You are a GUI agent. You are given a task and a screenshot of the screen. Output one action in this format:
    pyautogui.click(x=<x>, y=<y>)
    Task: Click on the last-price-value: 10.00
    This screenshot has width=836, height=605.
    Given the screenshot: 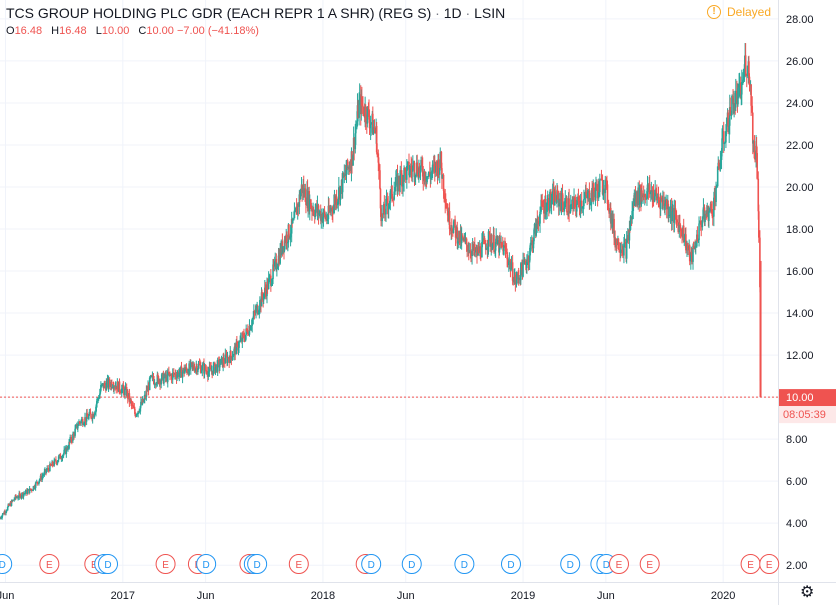 What is the action you would take?
    pyautogui.click(x=800, y=398)
    